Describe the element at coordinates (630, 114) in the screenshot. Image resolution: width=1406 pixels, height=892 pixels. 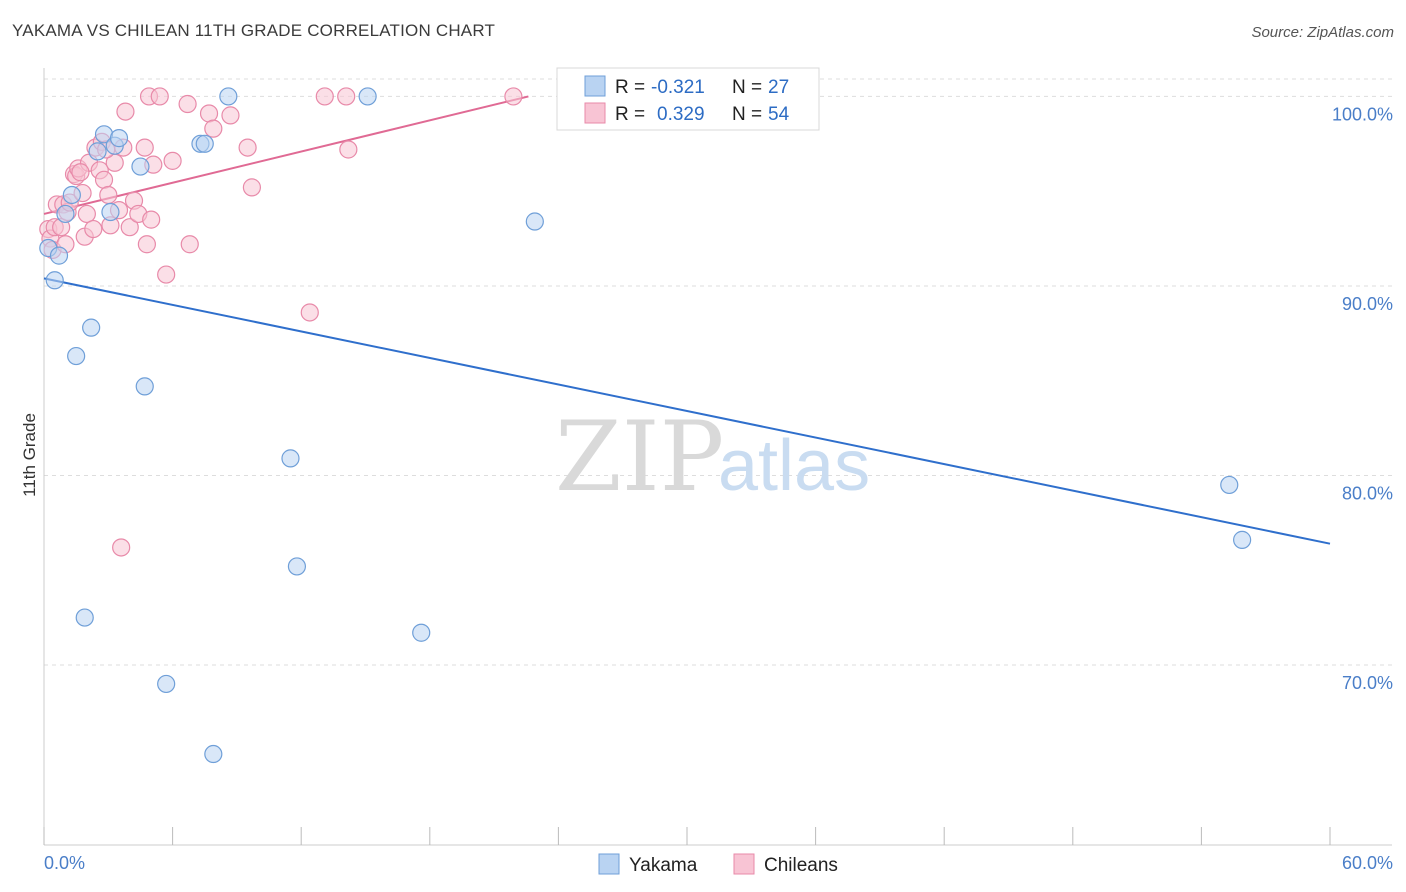
I see `legend-chilean-r-label: R =` at that location.